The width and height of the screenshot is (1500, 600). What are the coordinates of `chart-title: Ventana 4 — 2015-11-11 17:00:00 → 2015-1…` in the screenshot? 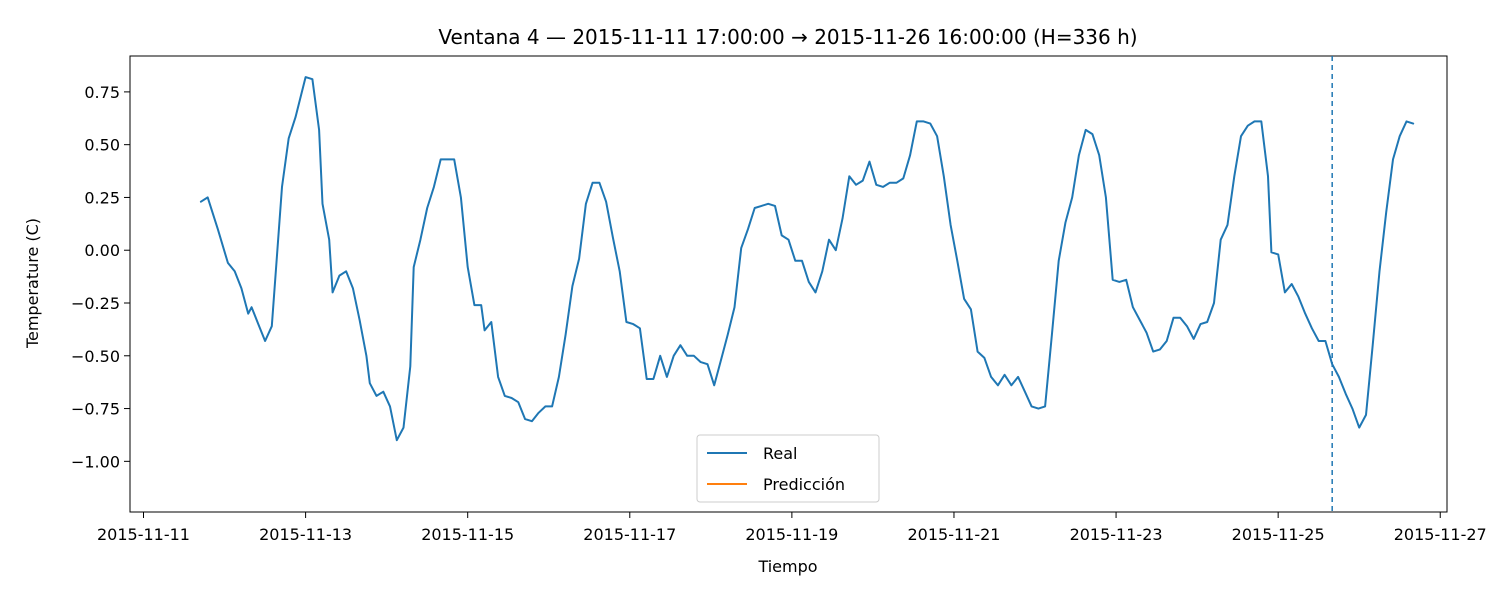 It's located at (787, 37).